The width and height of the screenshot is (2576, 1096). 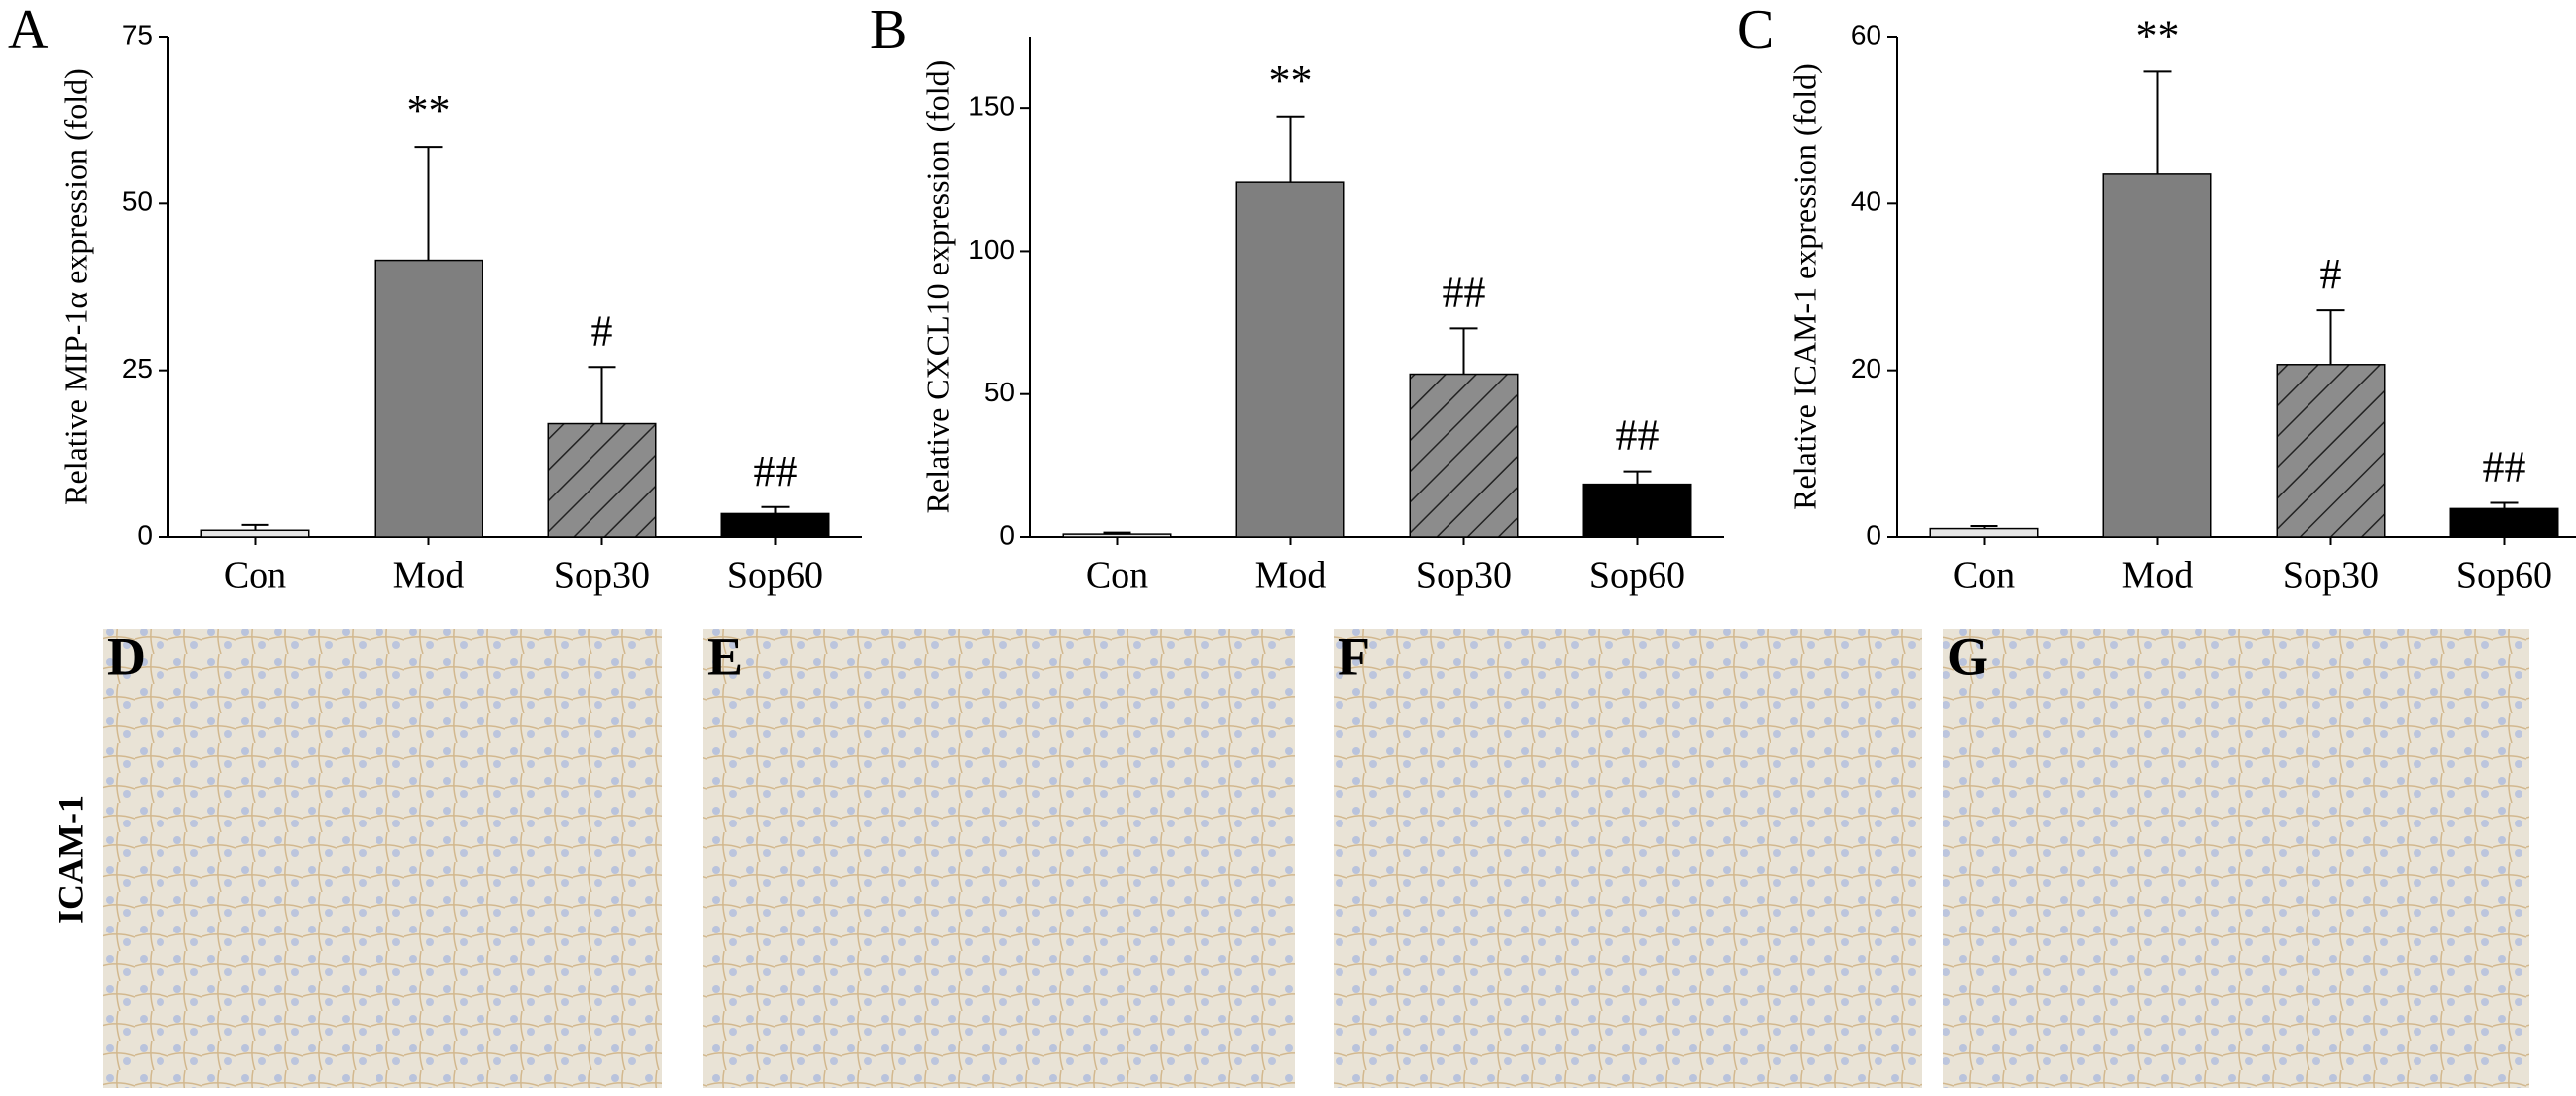 What do you see at coordinates (70, 859) in the screenshot?
I see `row-label: ICAM-1` at bounding box center [70, 859].